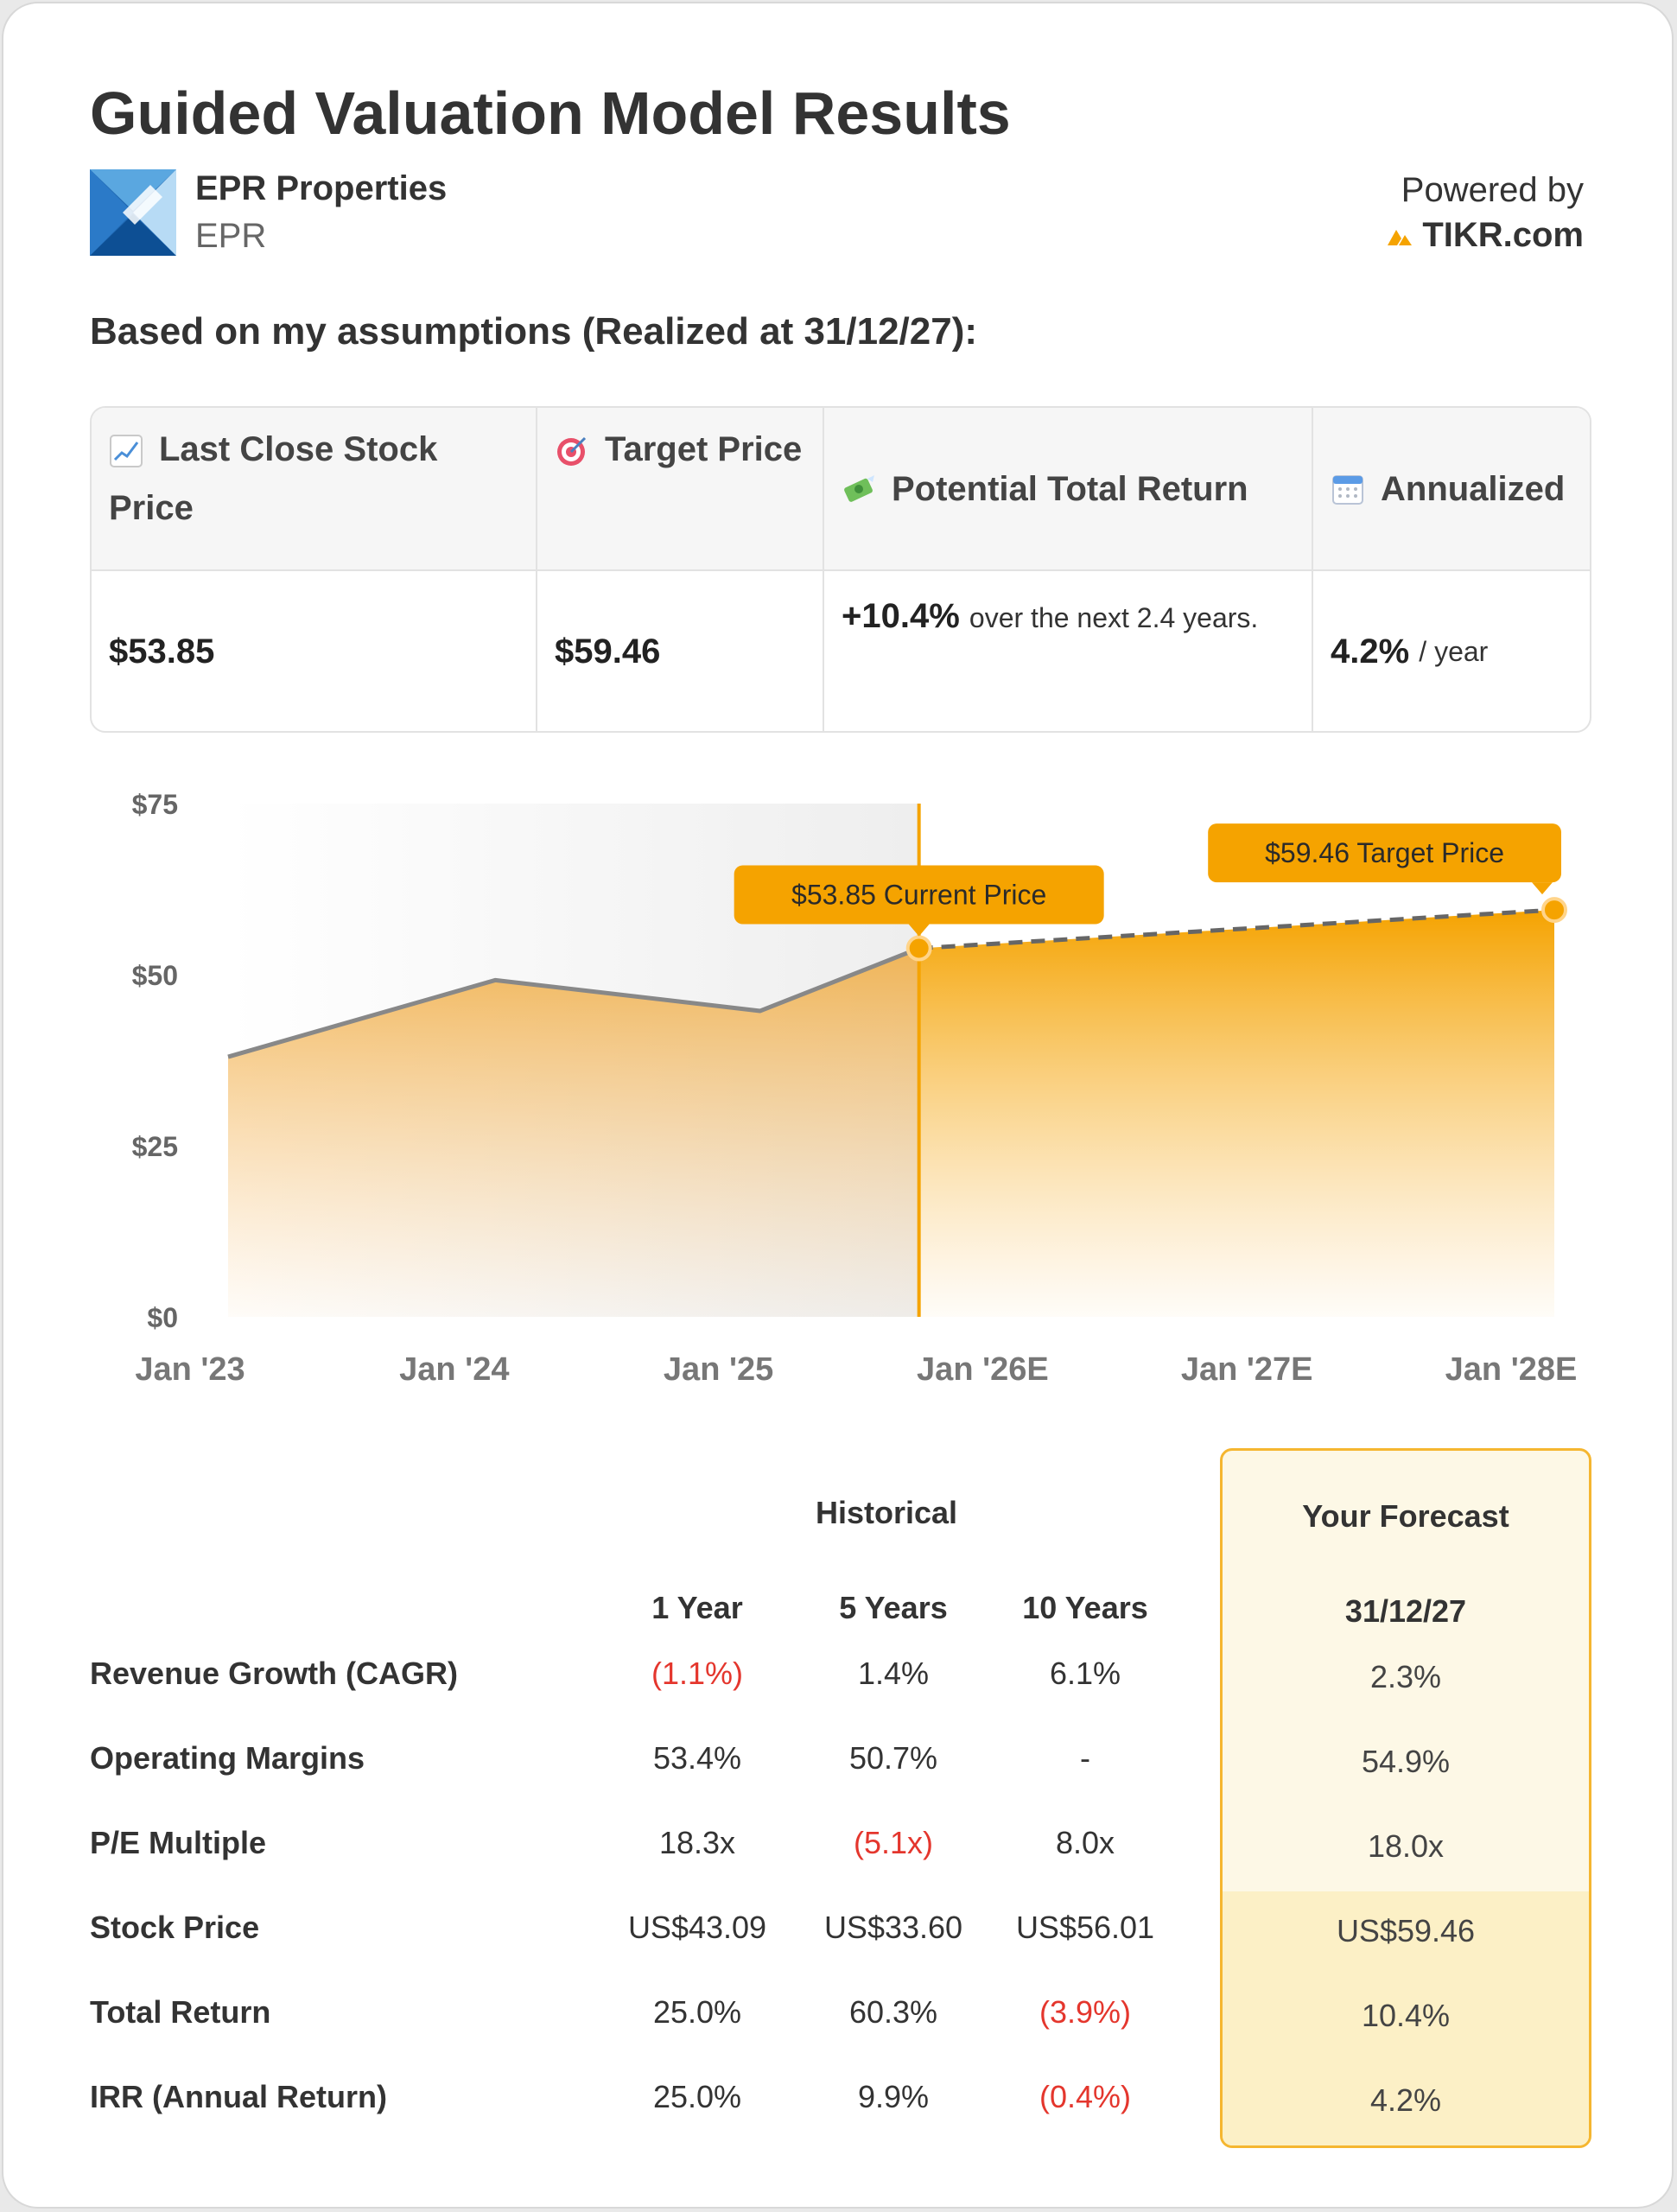  I want to click on current-price-label-pointer, so click(919, 930).